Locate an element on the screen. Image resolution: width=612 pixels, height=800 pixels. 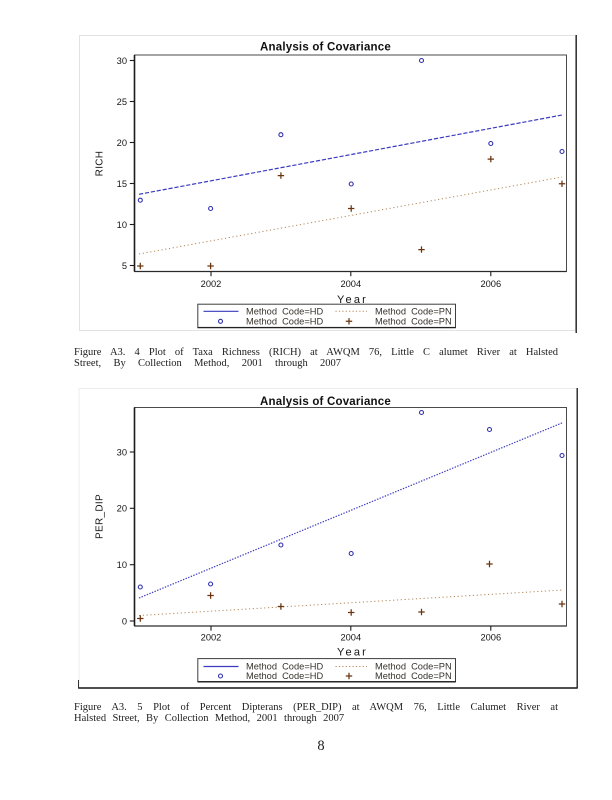
svg-text: 5 is located at coordinates (124, 266).